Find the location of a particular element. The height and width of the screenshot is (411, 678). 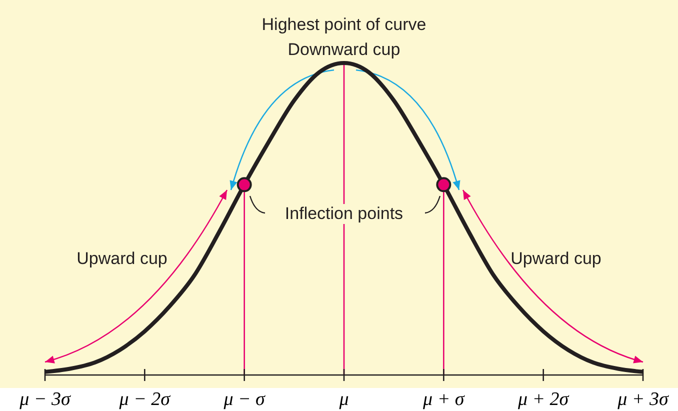

x-tick-label: μ − σ is located at coordinates (244, 399).